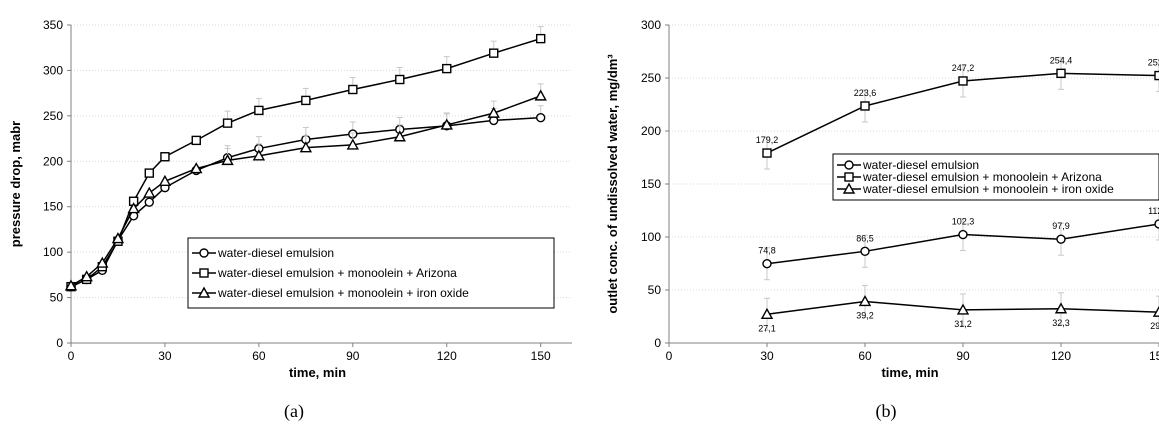 Image resolution: width=1159 pixels, height=427 pixels. I want to click on series-circle: 74,8 86,5 102,3 97,9 112,3, so click(958, 243).